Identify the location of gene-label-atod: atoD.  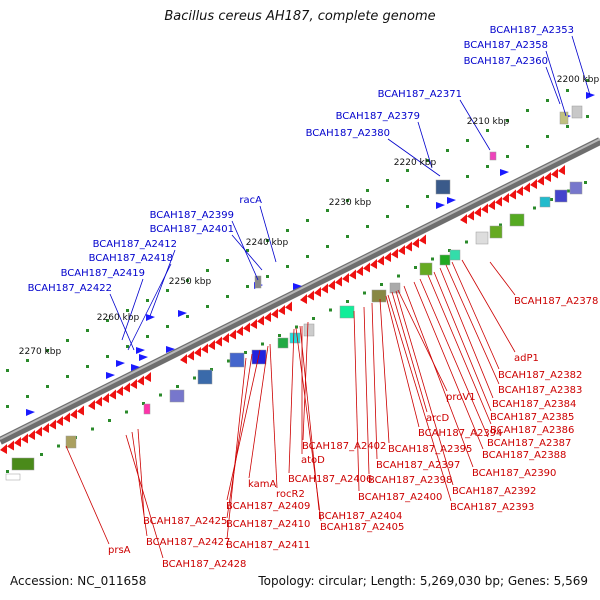
(313, 460).